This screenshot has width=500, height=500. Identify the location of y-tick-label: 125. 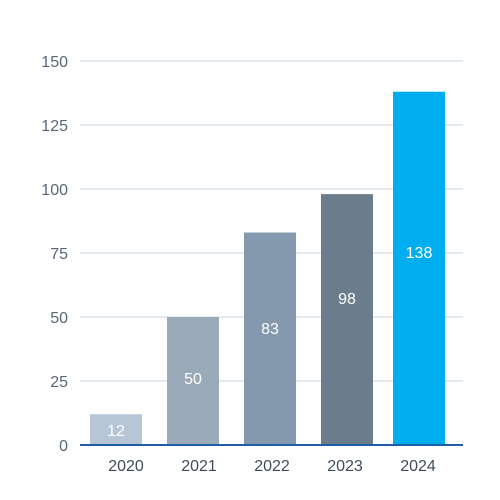
(54, 126).